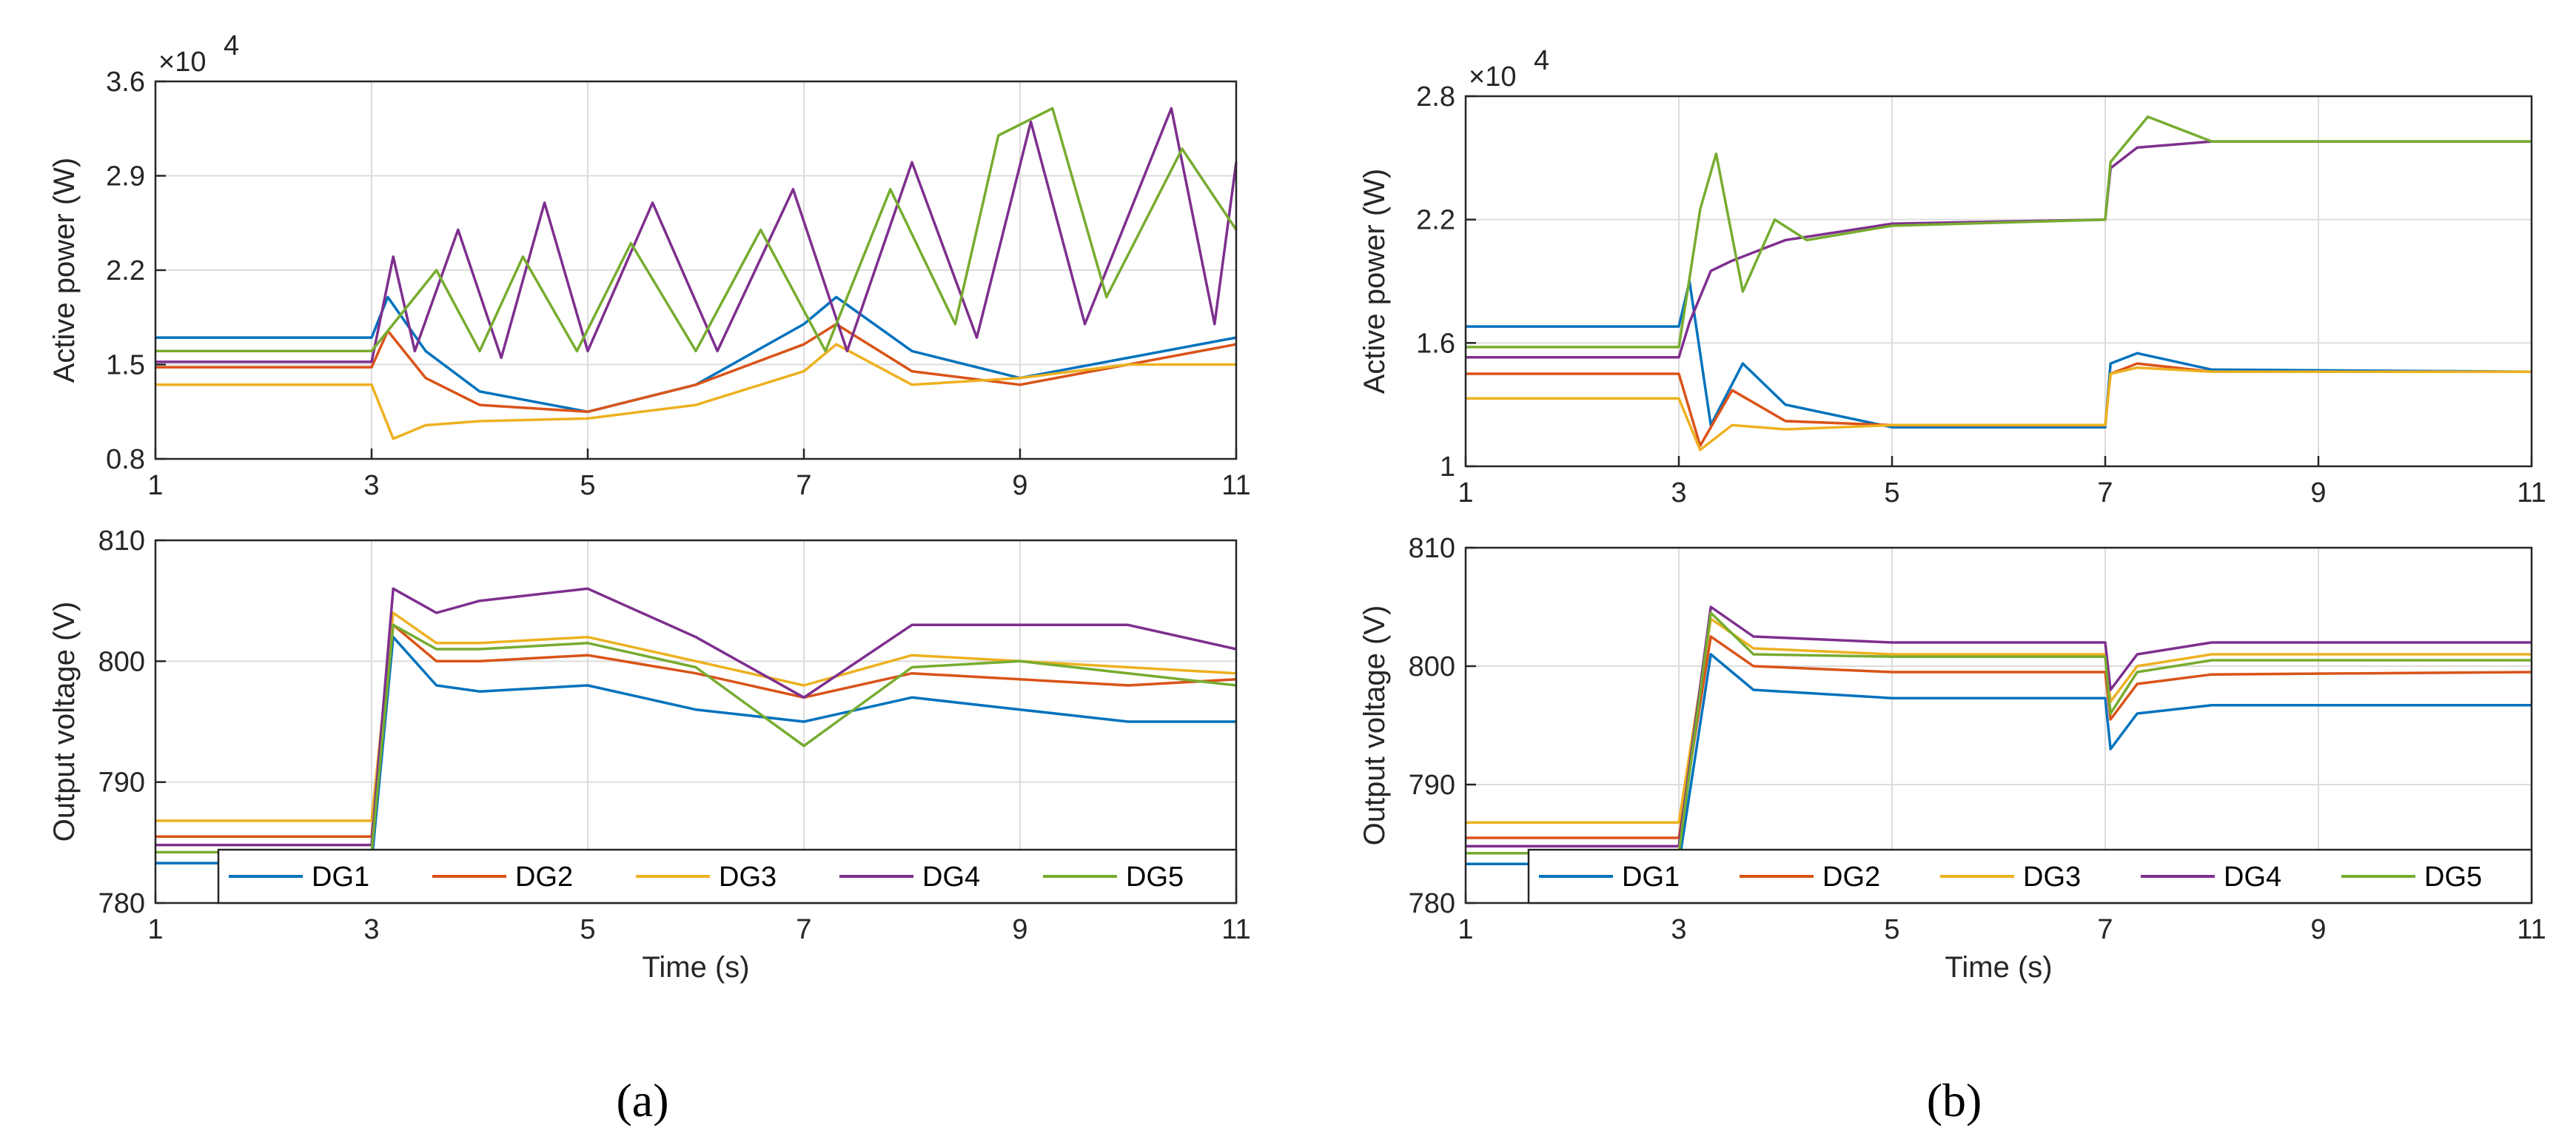 This screenshot has width=2576, height=1148. Describe the element at coordinates (642, 1100) in the screenshot. I see `panel-label-a: (a)` at that location.